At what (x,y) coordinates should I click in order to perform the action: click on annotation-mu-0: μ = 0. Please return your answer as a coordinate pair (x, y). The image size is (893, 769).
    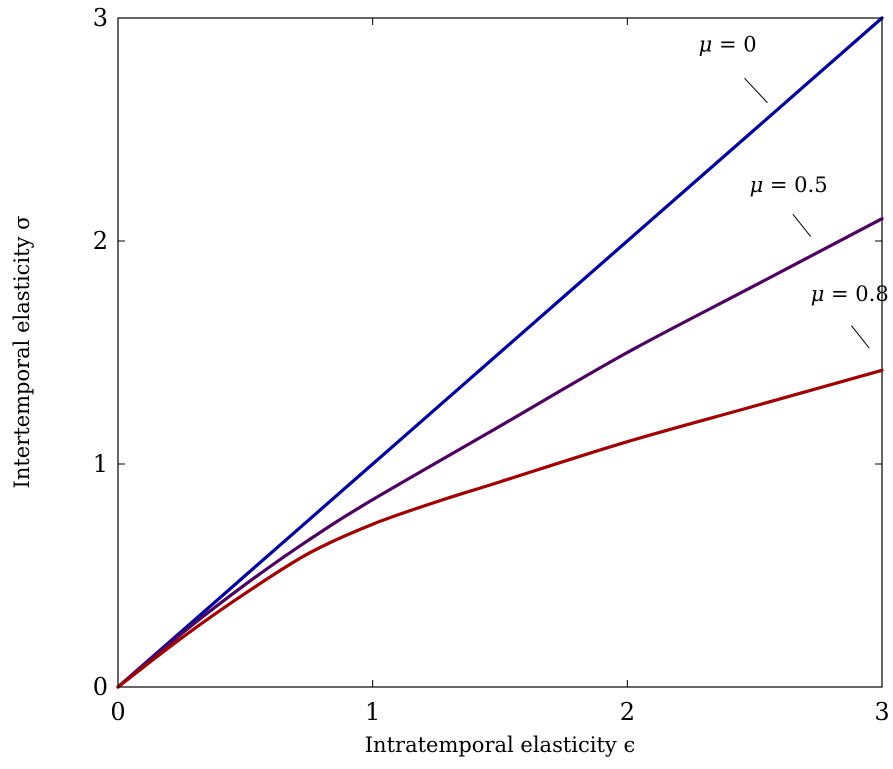
    Looking at the image, I should click on (733, 68).